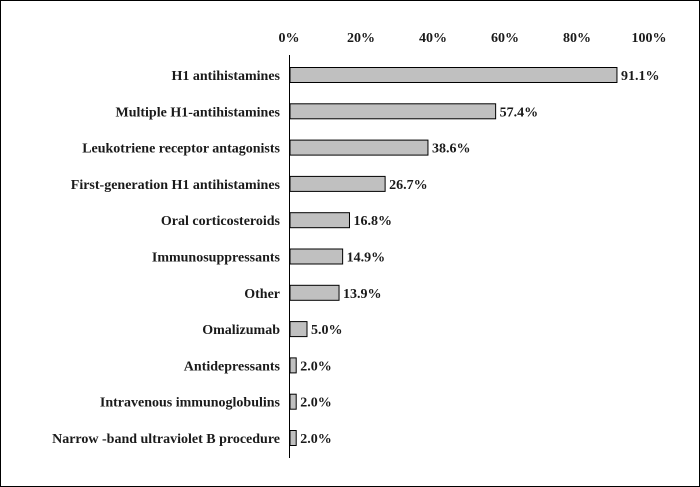 The height and width of the screenshot is (487, 700). What do you see at coordinates (640, 76) in the screenshot?
I see `value-label: 91.1%` at bounding box center [640, 76].